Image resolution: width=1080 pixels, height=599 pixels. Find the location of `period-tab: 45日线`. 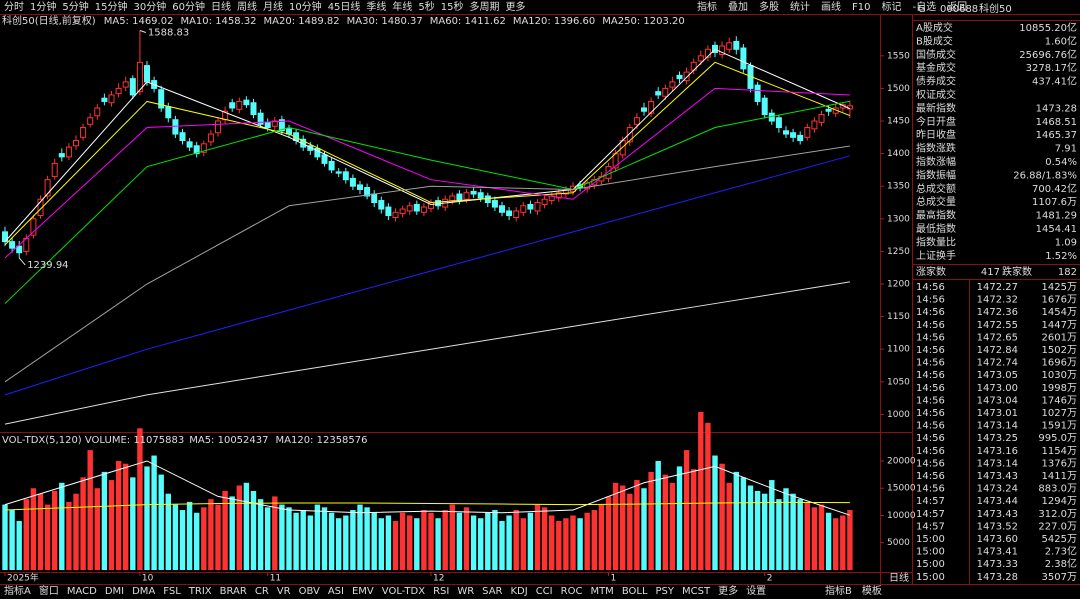

period-tab: 45日线 is located at coordinates (344, 6).